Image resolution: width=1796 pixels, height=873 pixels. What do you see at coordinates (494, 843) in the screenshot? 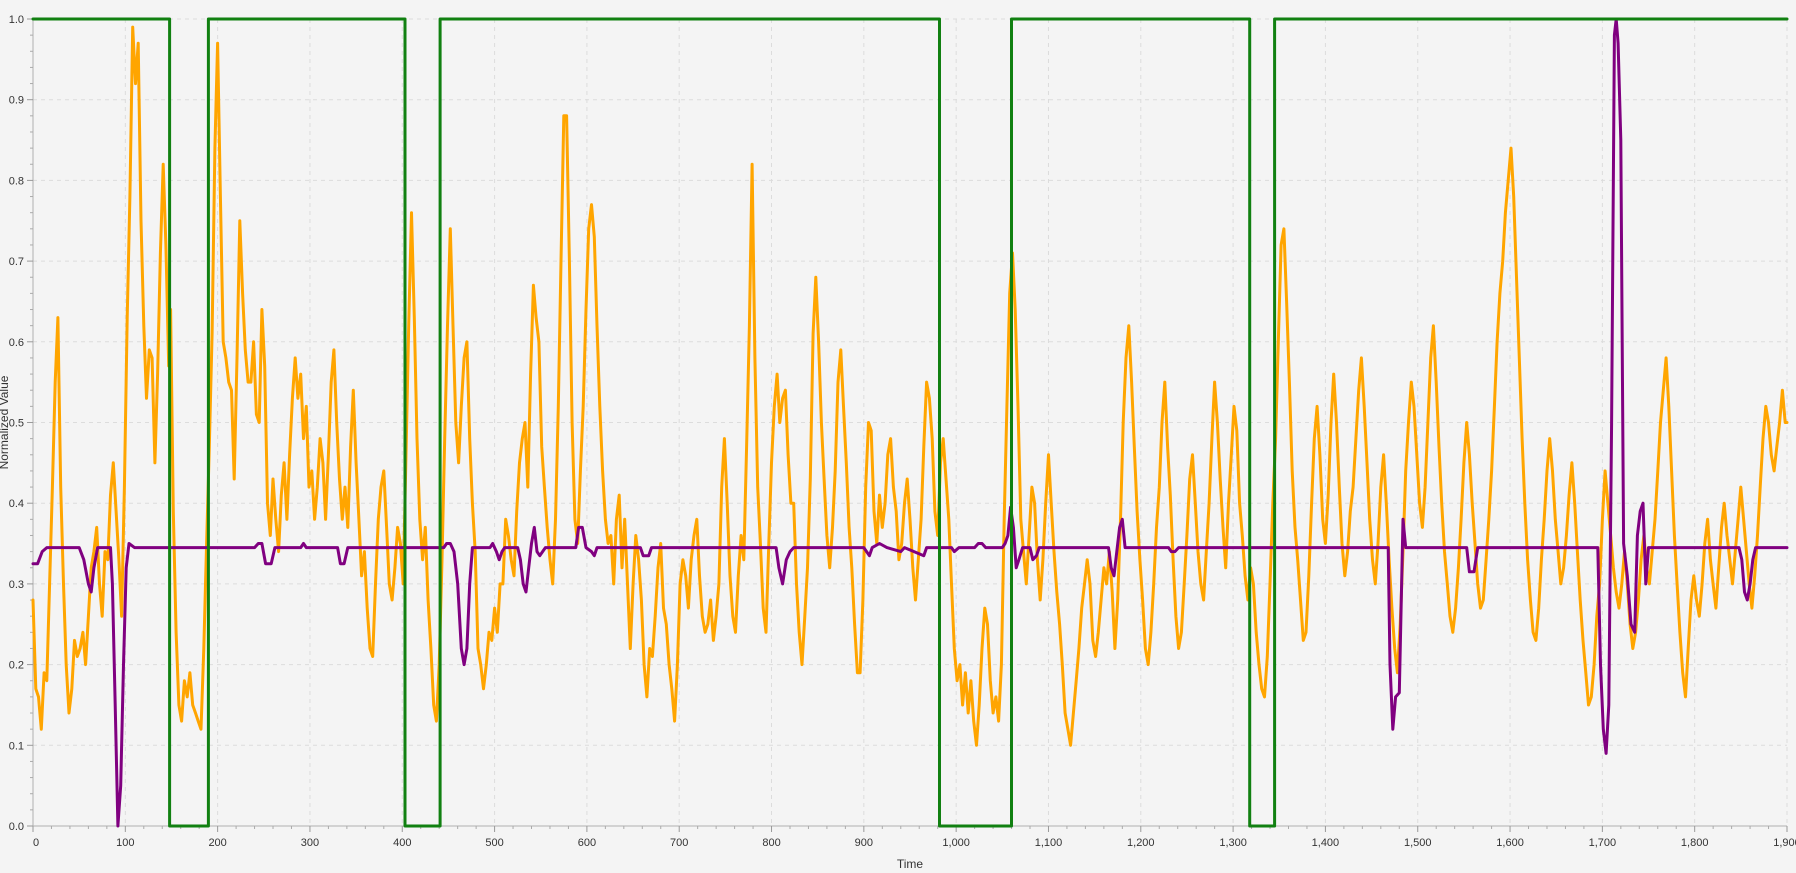
I see `x-tick-label: 500` at bounding box center [494, 843].